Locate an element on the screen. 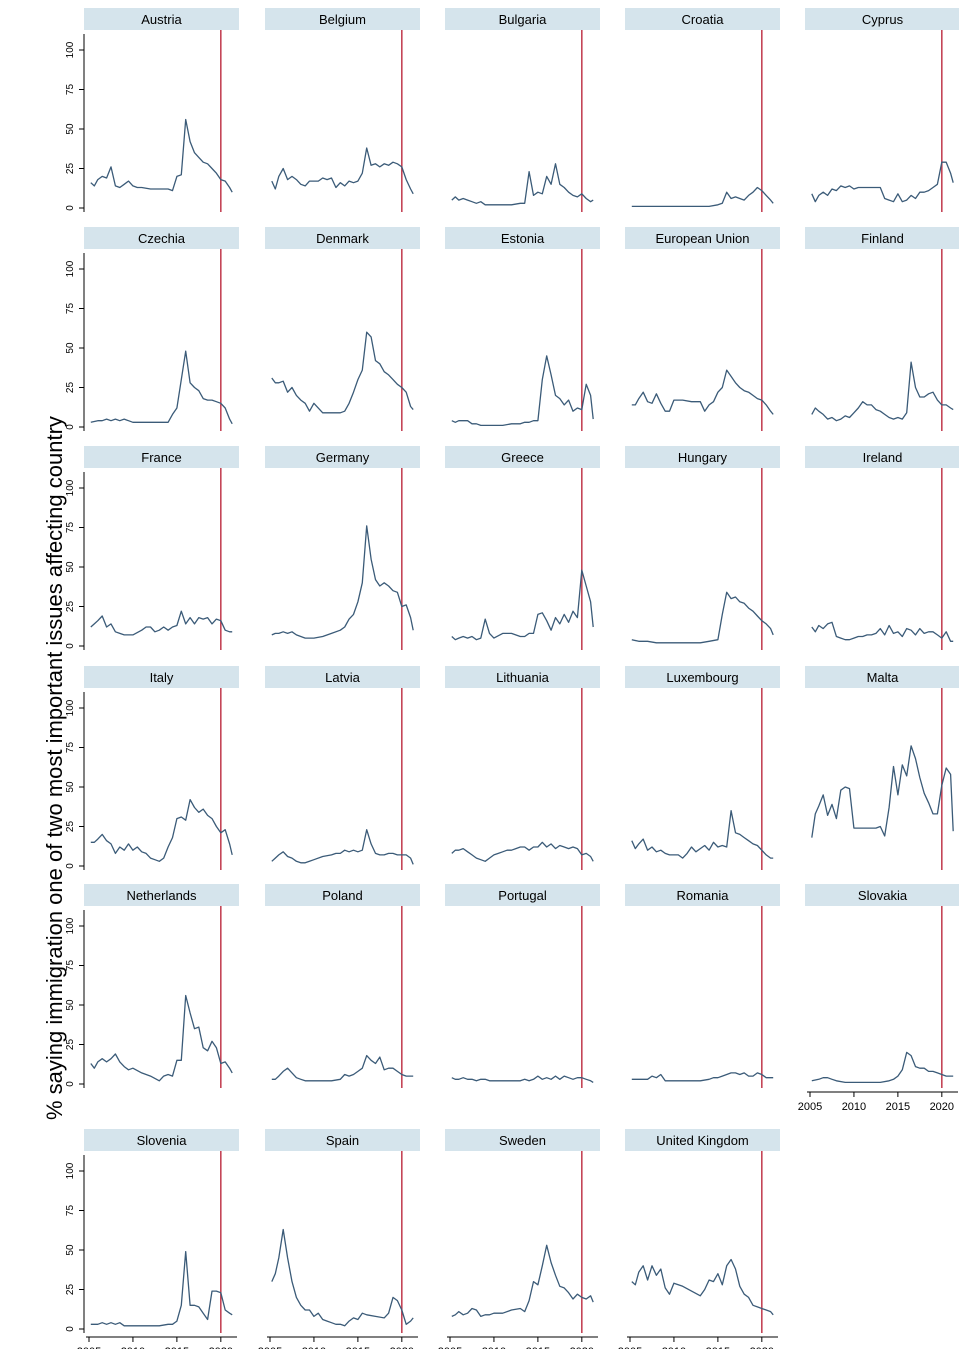 This screenshot has height=1354, width=959. panel-title-ireland: Ireland is located at coordinates (883, 457).